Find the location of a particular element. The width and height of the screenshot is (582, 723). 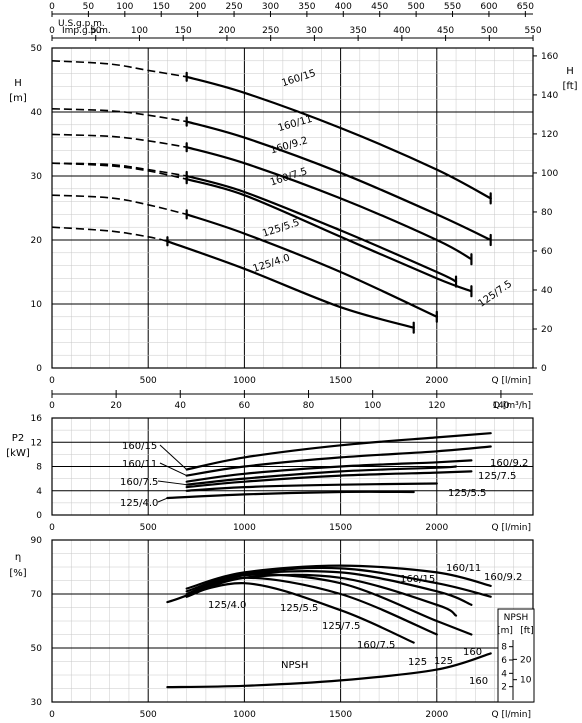

npsh-ft-tick-label: 20 is located at coordinates (526, 660).